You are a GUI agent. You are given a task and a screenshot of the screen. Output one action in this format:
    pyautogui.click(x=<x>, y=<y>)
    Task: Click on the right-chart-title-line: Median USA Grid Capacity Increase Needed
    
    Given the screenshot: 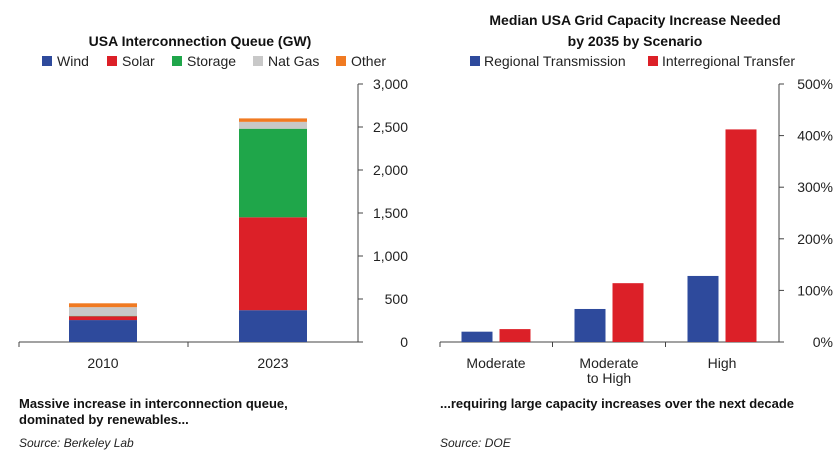 What is the action you would take?
    pyautogui.click(x=634, y=20)
    